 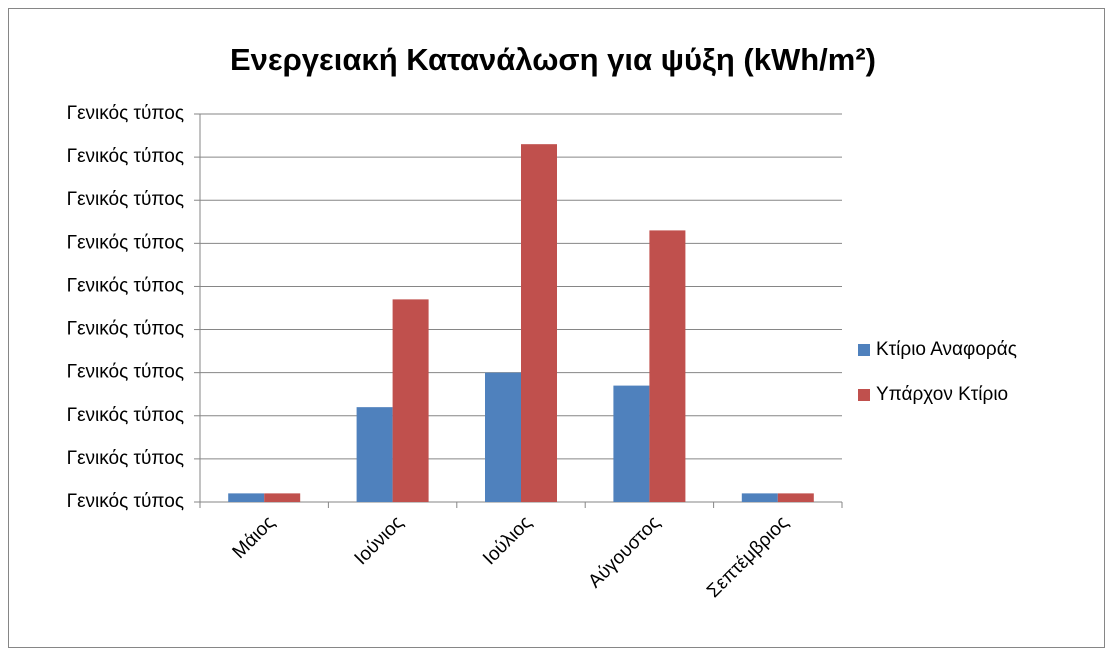 What do you see at coordinates (946, 349) in the screenshot?
I see `legend-label: Κτίριο Αναφοράς` at bounding box center [946, 349].